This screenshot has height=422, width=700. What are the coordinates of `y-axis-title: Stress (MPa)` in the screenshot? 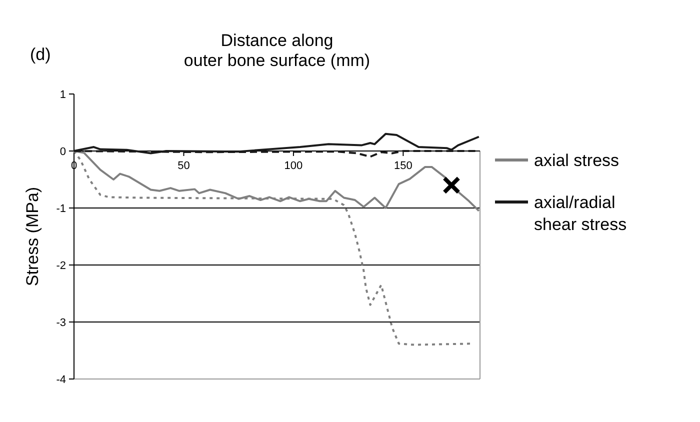 It's located at (32, 236).